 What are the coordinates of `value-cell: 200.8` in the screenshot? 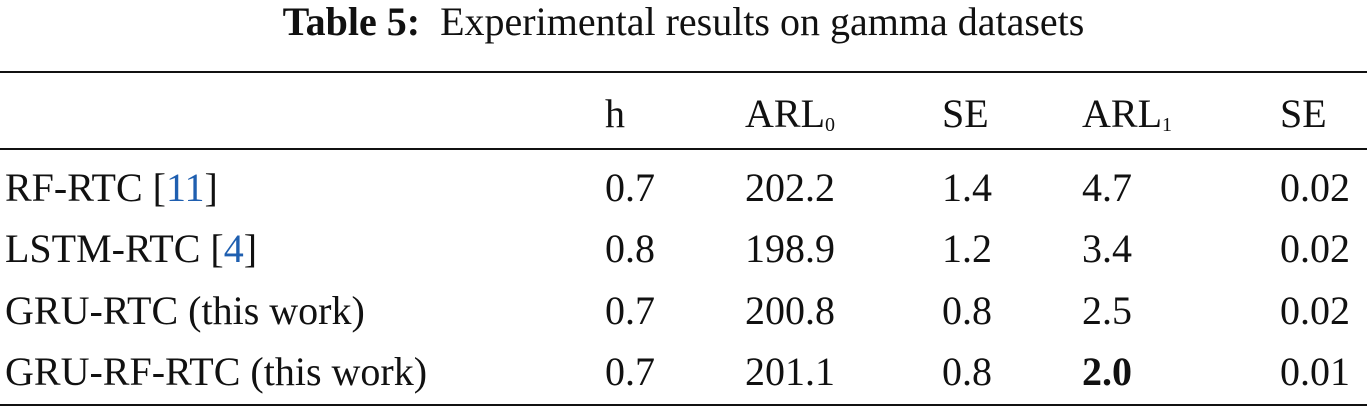 It's located at (790, 310).